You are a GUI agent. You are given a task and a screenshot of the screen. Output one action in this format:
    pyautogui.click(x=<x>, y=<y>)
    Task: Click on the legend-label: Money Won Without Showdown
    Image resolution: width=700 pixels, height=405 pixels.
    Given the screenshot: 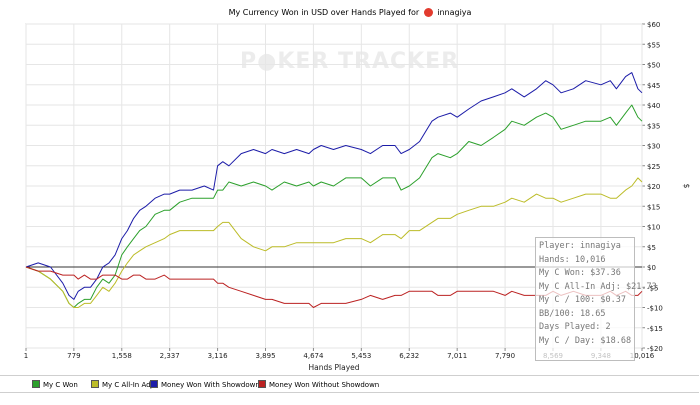 What is the action you would take?
    pyautogui.click(x=324, y=385)
    